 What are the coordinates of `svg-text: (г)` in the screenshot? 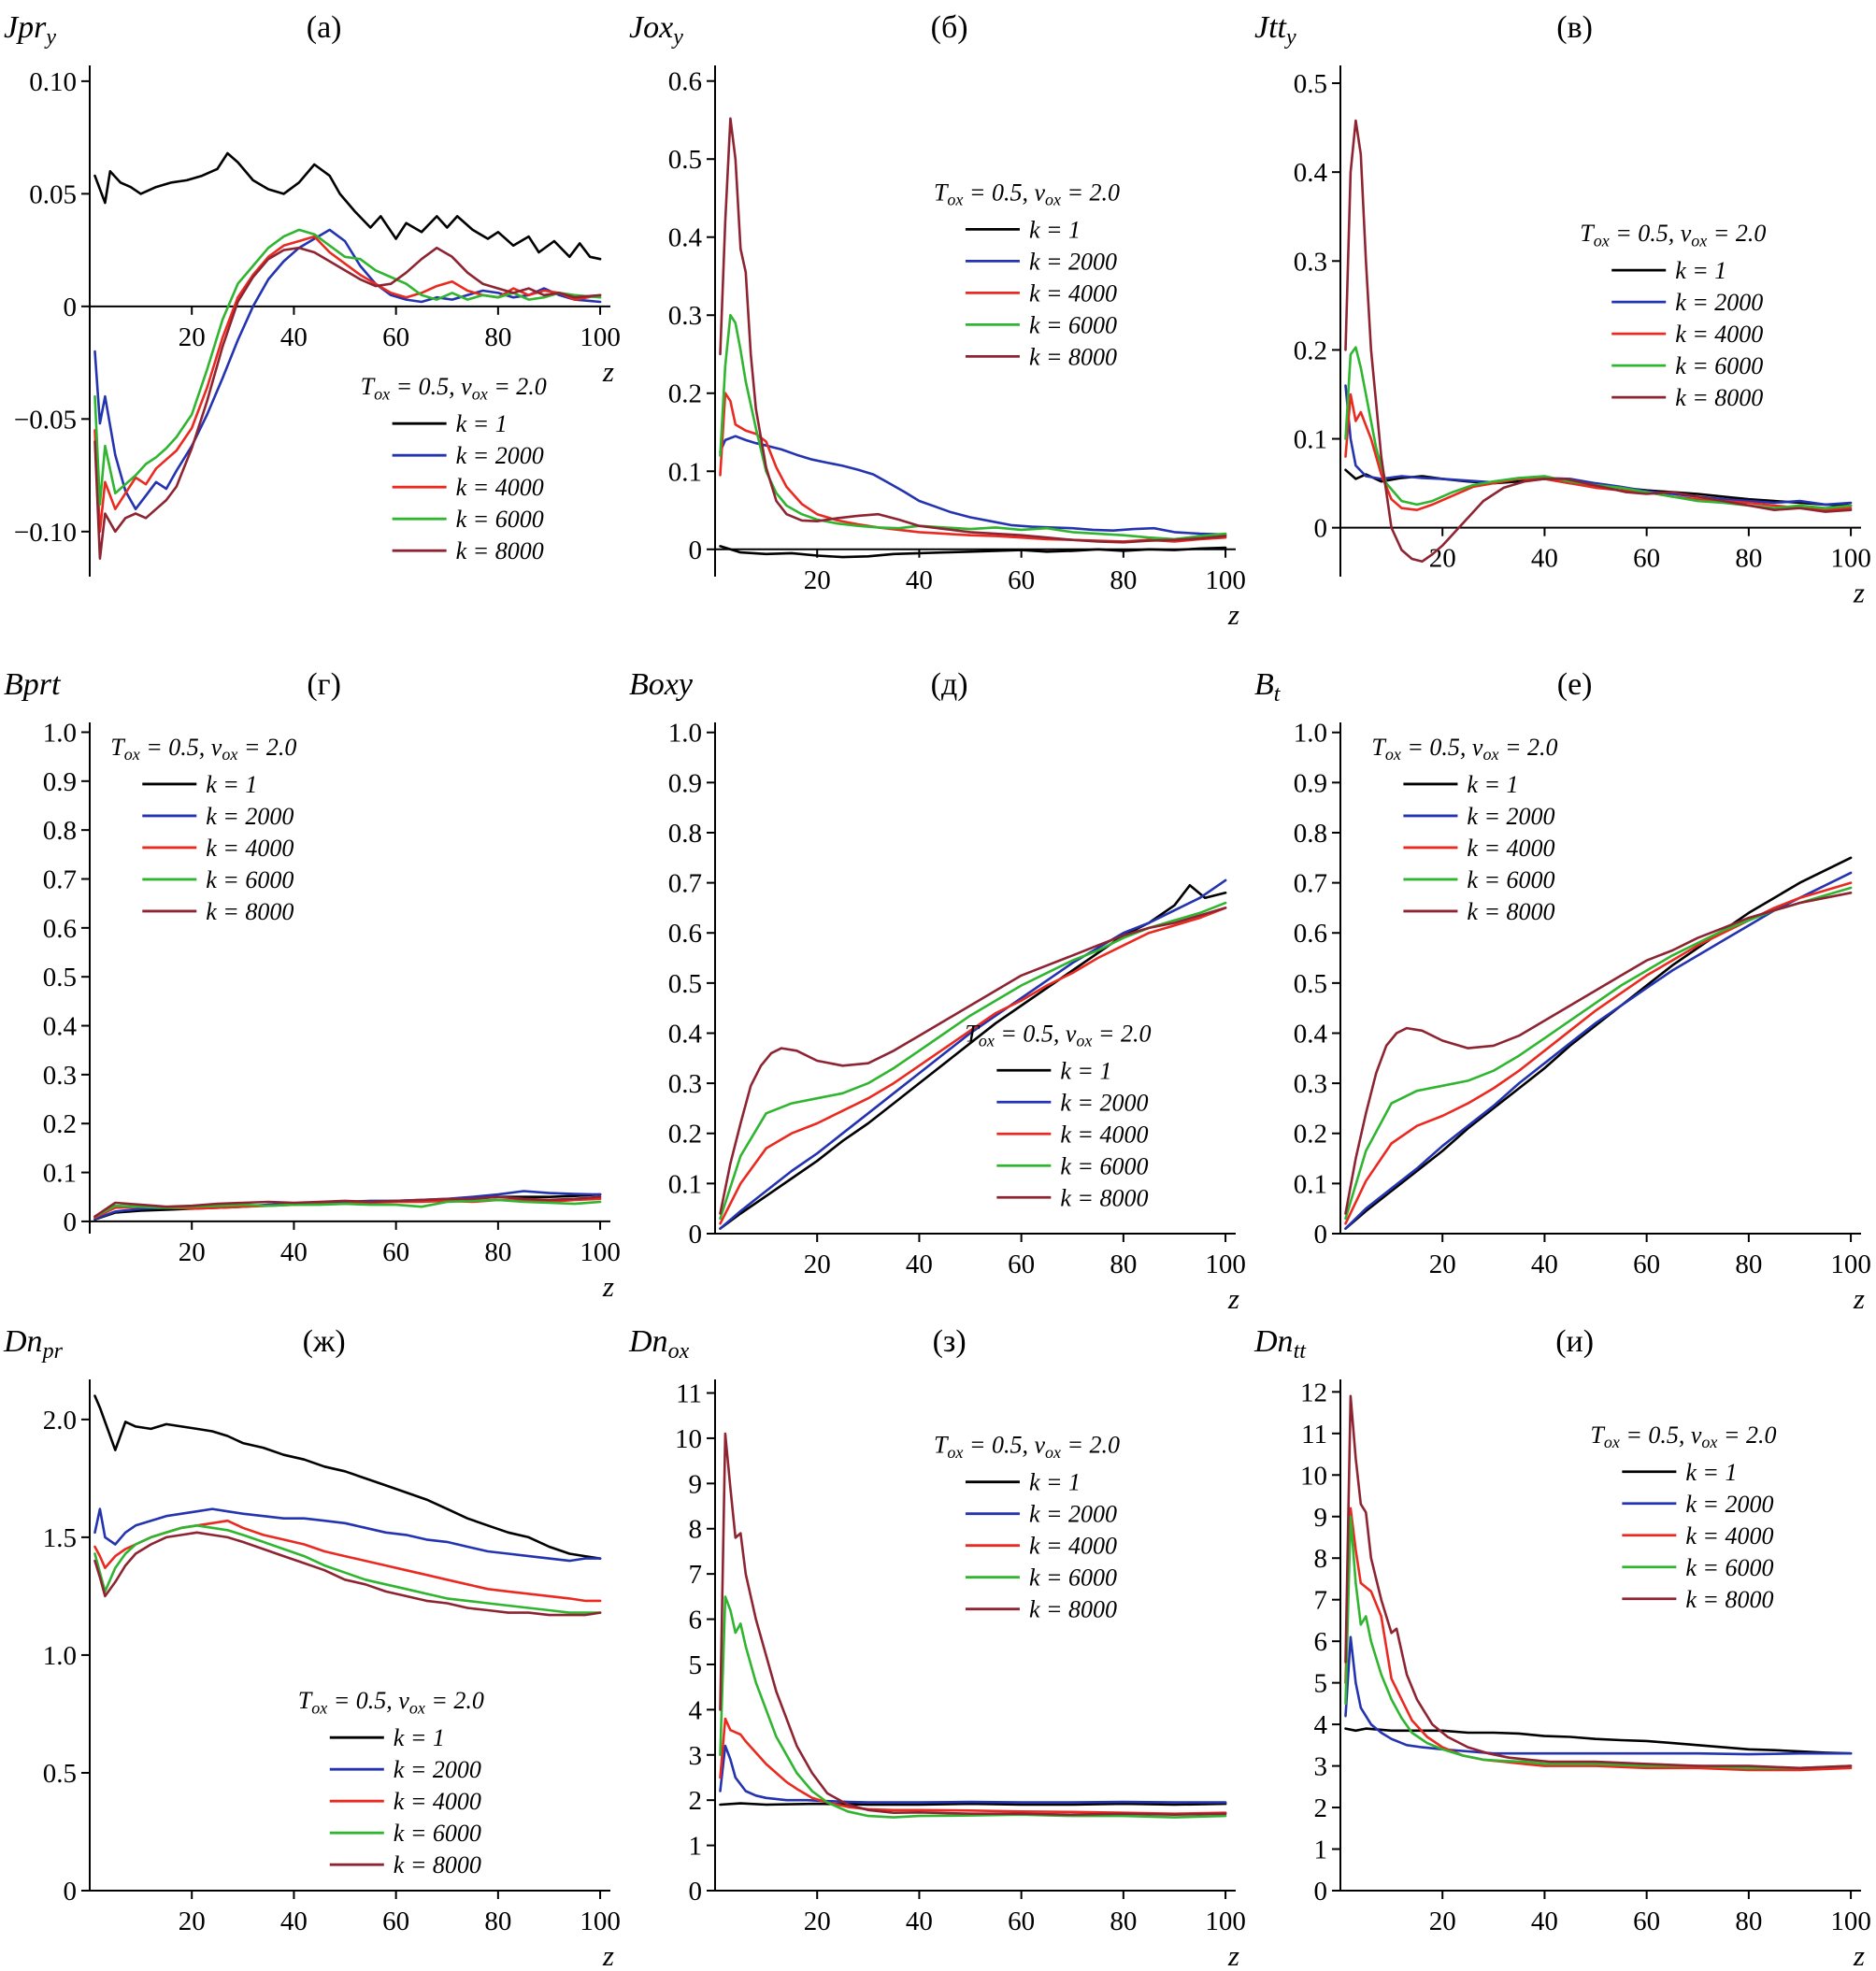 It's located at (324, 684).